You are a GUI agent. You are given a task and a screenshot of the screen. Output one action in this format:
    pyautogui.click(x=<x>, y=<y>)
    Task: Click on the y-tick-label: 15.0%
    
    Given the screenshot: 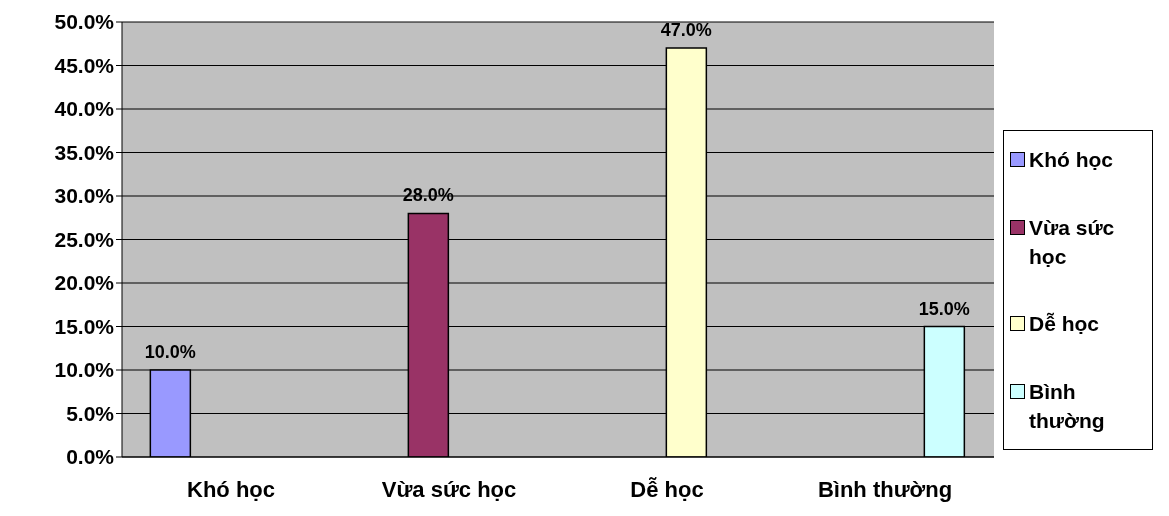 What is the action you would take?
    pyautogui.click(x=84, y=326)
    